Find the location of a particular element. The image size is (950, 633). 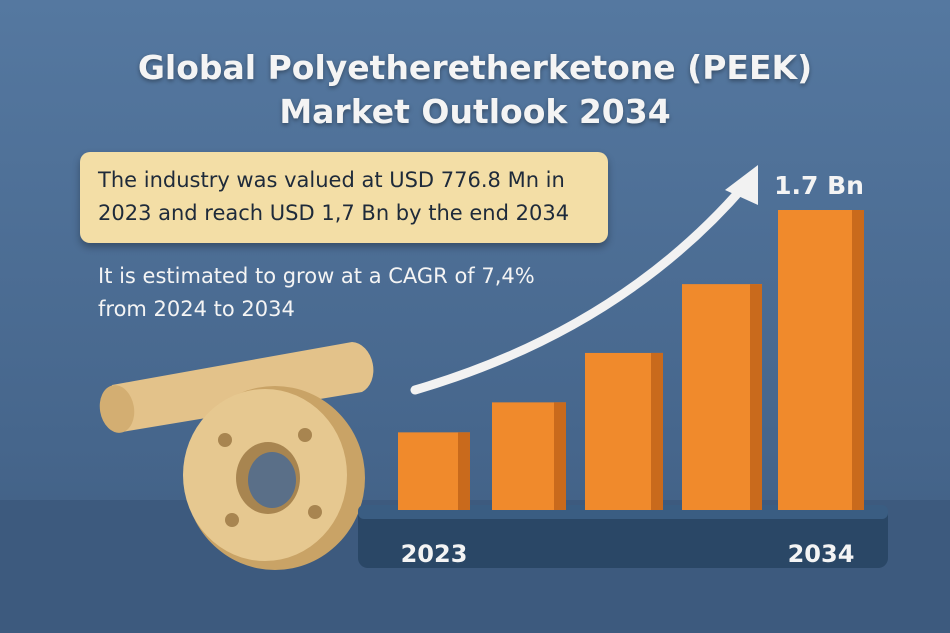

arrow-head is located at coordinates (741, 185).